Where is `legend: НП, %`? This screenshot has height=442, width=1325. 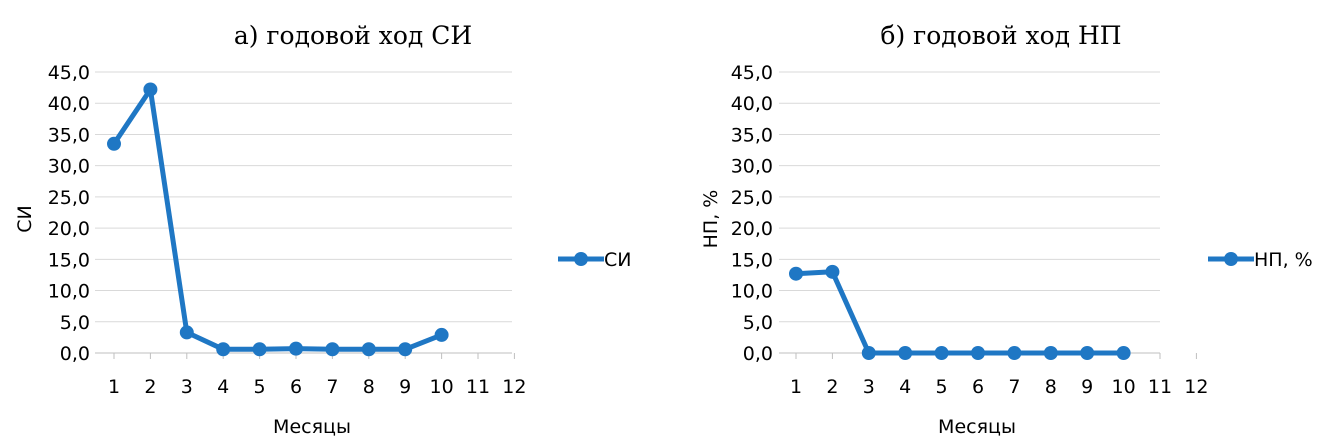 legend: НП, % is located at coordinates (1260, 260).